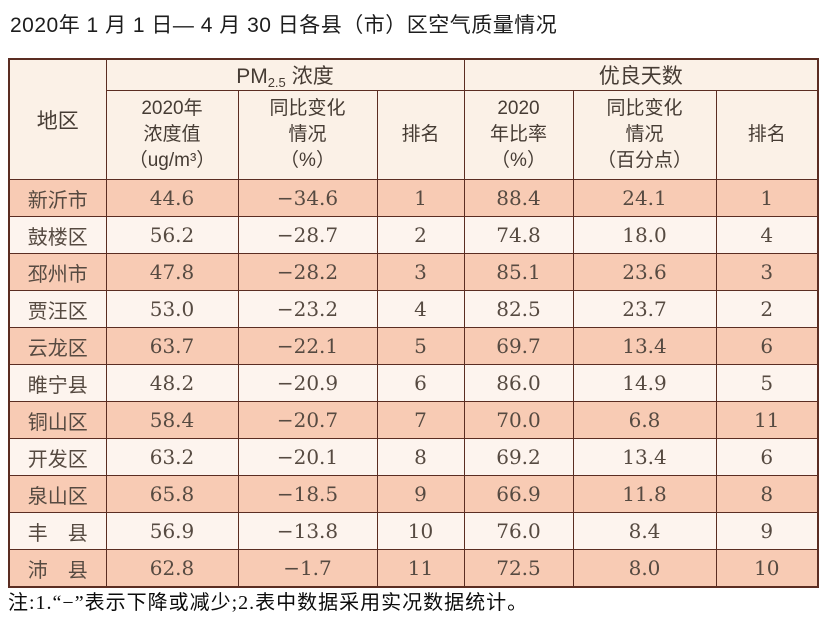 This screenshot has width=825, height=620. I want to click on pm-value-cell: 56.2, so click(172, 235).